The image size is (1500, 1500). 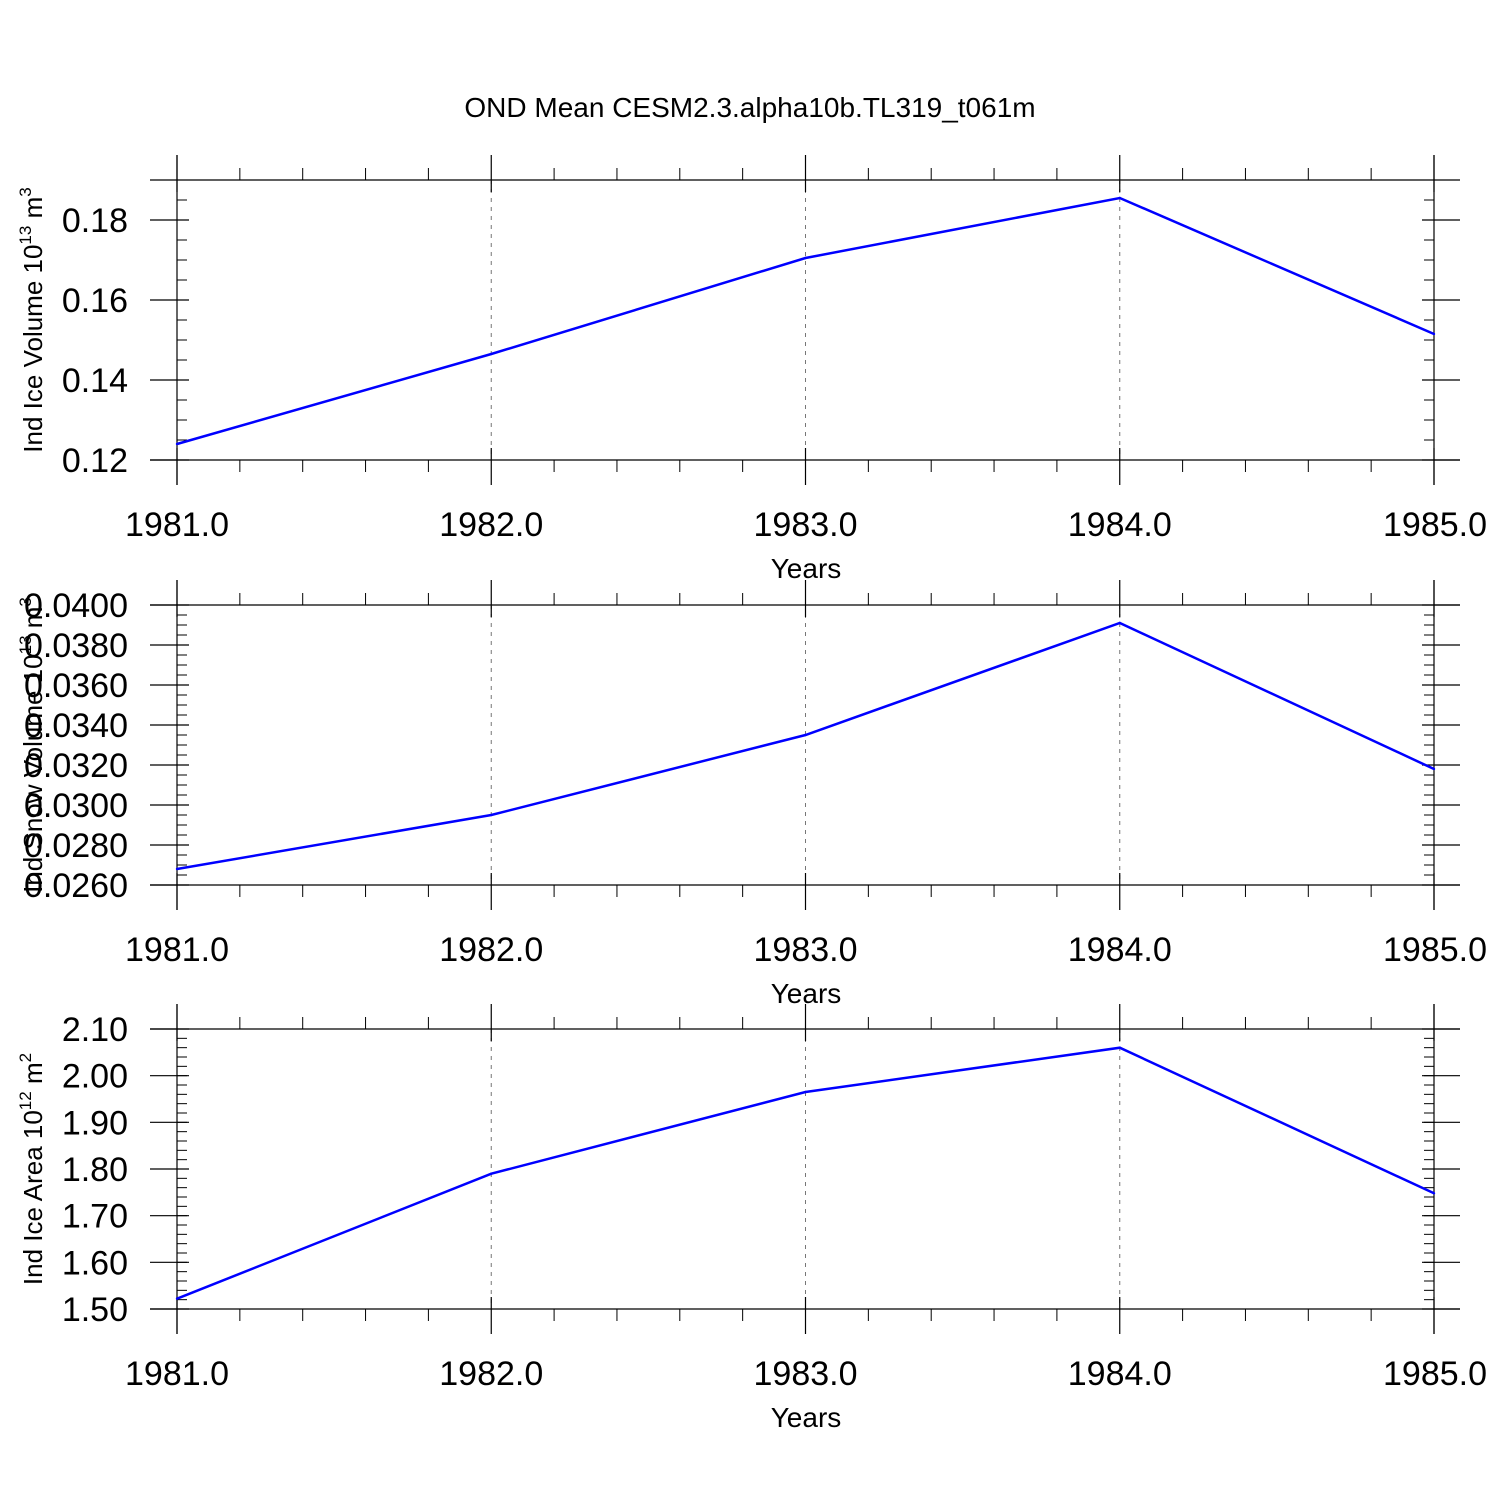 What do you see at coordinates (95, 1123) in the screenshot?
I see `y-tick-label: 1.90` at bounding box center [95, 1123].